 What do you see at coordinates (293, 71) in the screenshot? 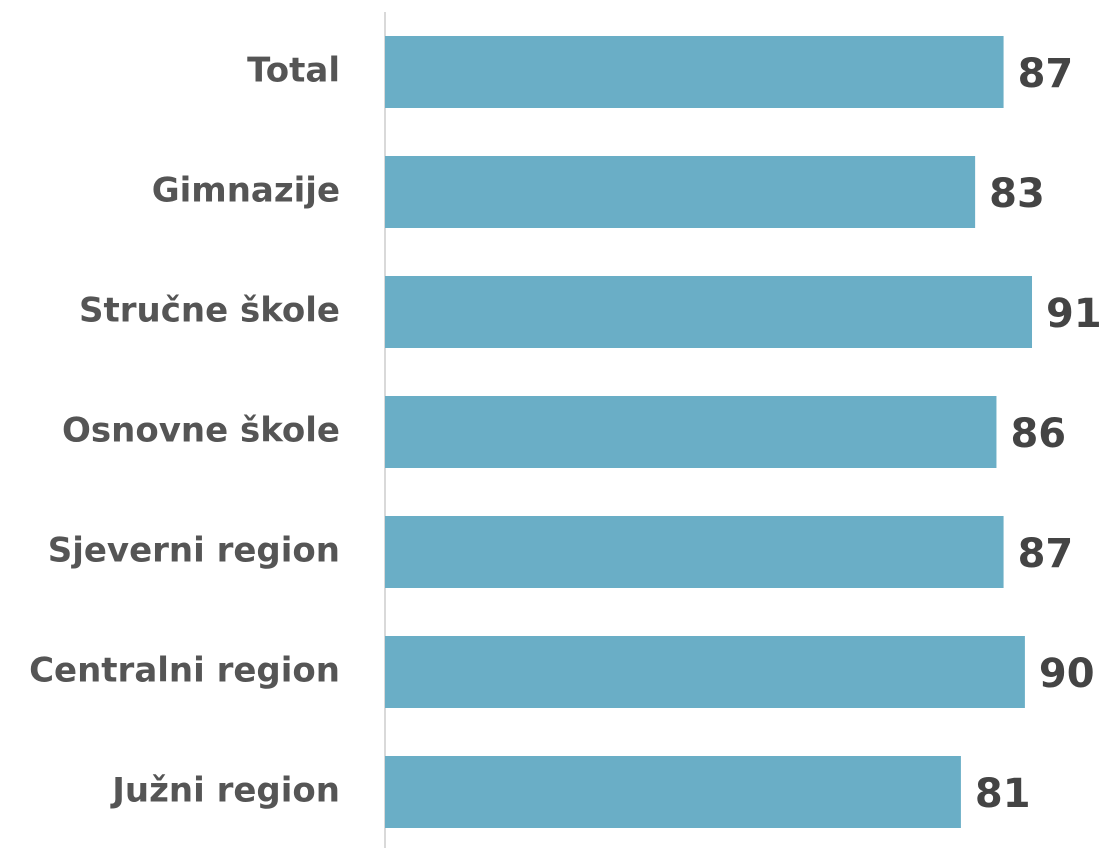
I see `category-label: Total` at bounding box center [293, 71].